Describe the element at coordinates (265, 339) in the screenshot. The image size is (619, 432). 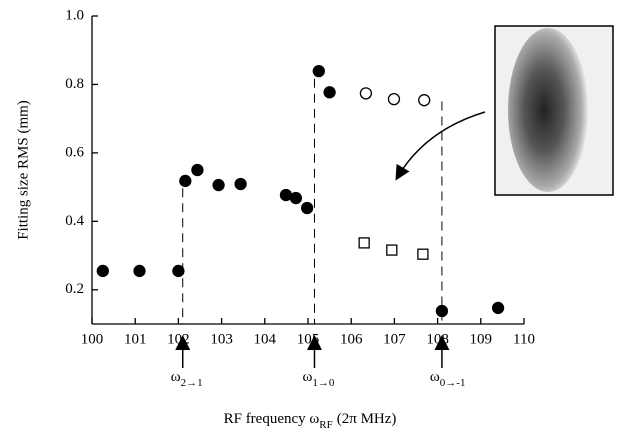
I see `x-tick-label: 104` at that location.